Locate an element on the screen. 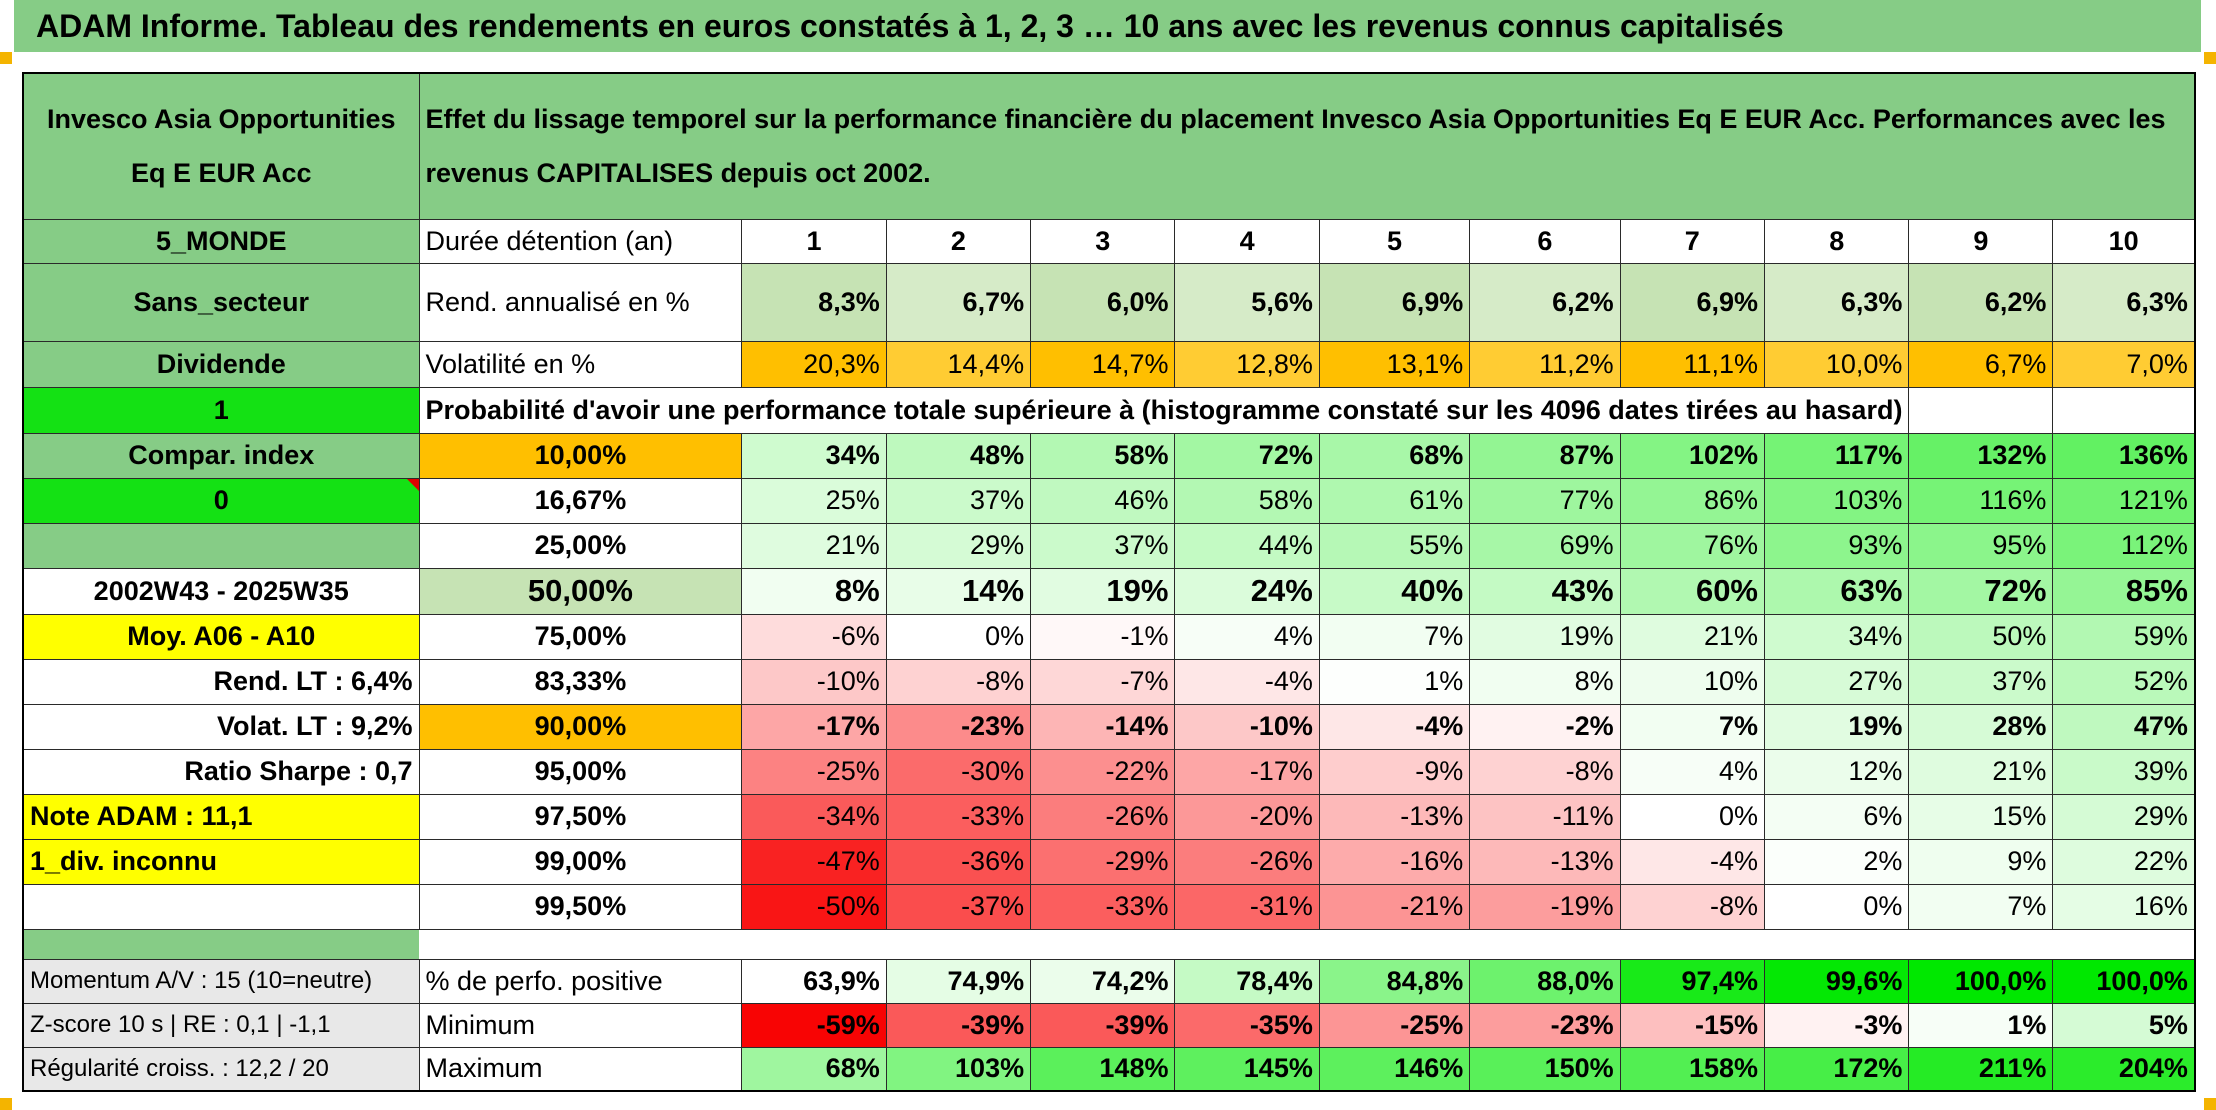 The width and height of the screenshot is (2216, 1110). threshold-cell: 83,33% is located at coordinates (580, 681).